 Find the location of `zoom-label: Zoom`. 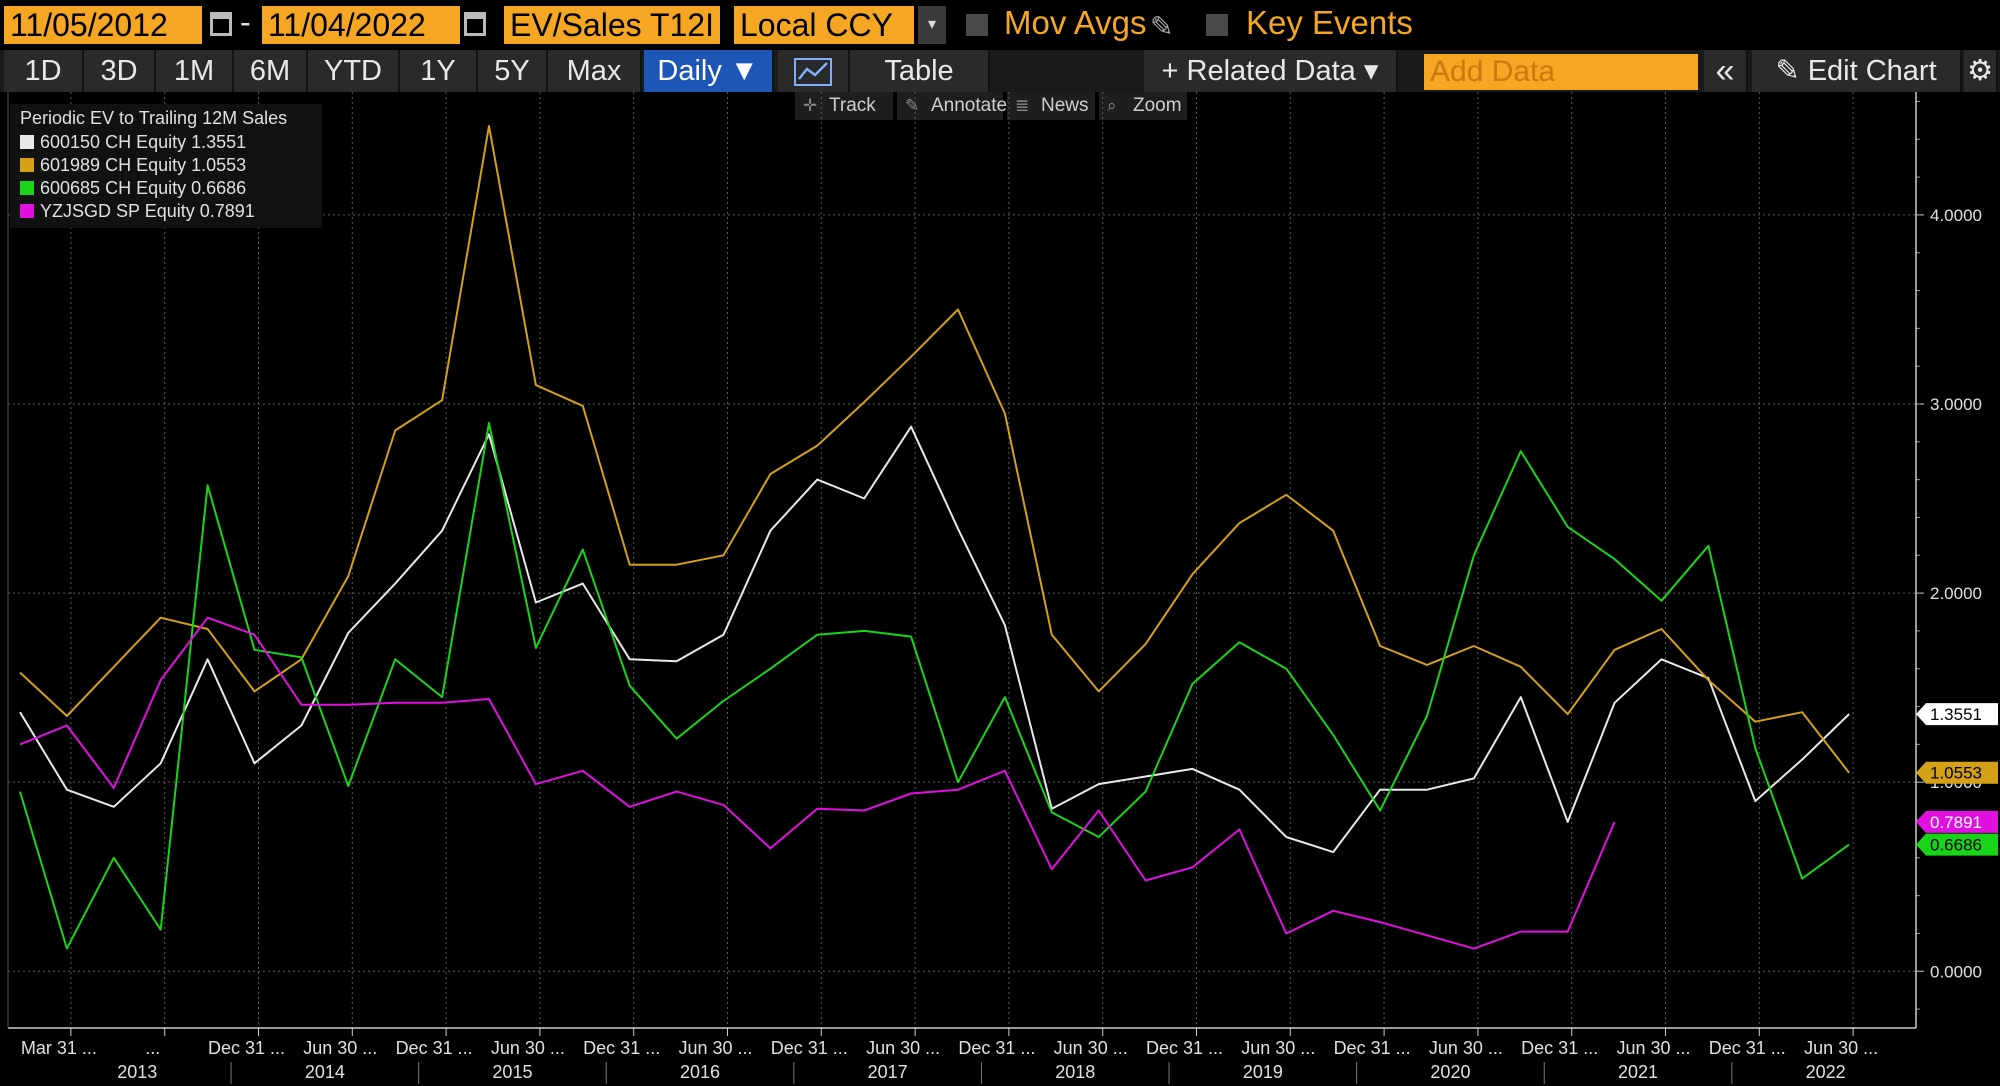

zoom-label: Zoom is located at coordinates (1157, 105).